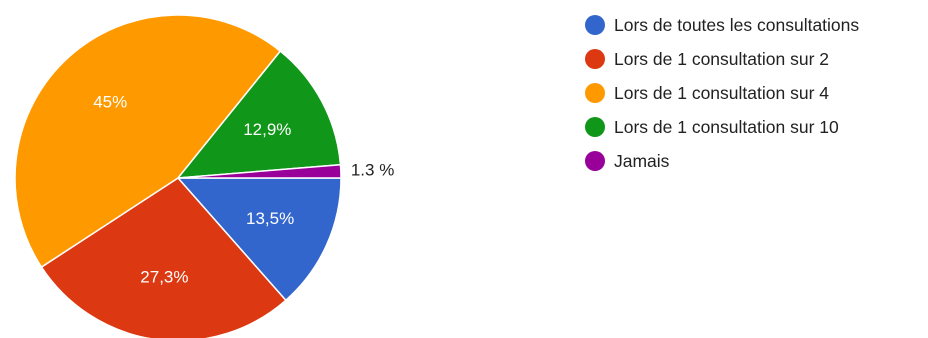 This screenshot has width=928, height=338. I want to click on legend-label: Lors de toutes les consultations, so click(737, 24).